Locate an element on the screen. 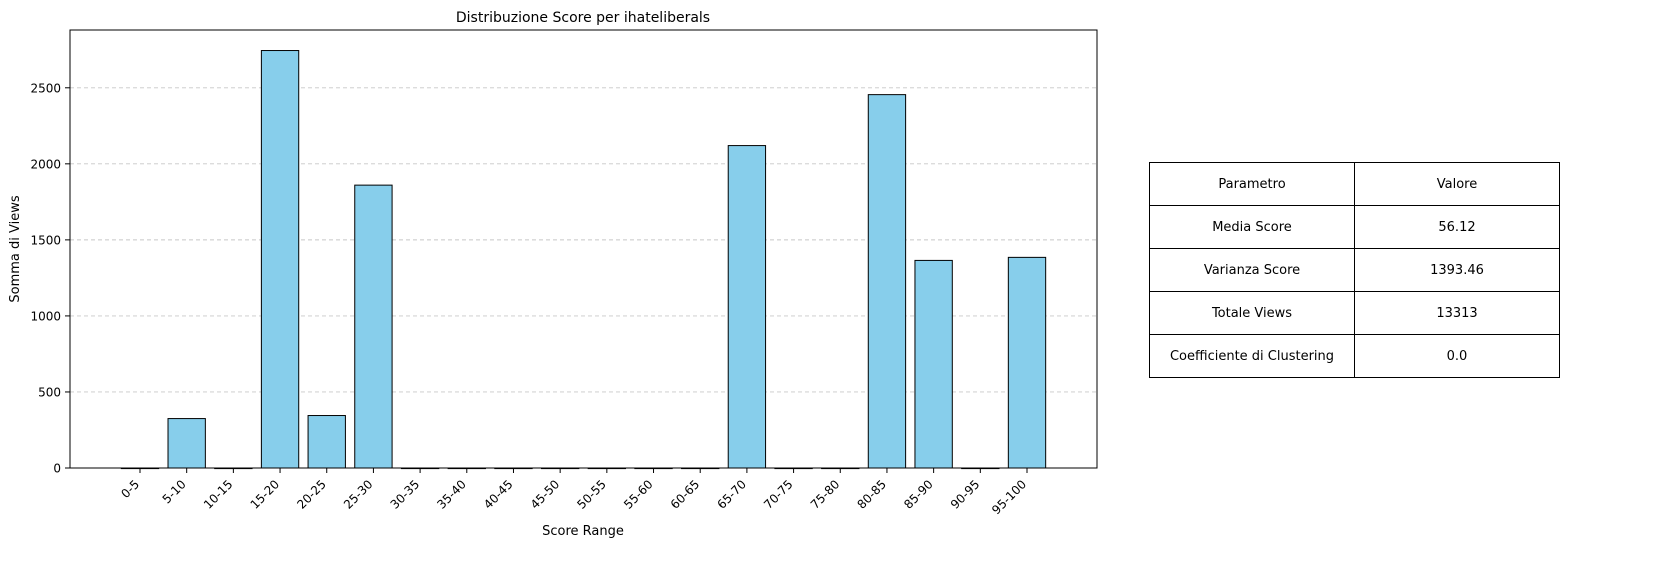 This screenshot has width=1657, height=578. x-tick-label: 5-10 is located at coordinates (174, 491).